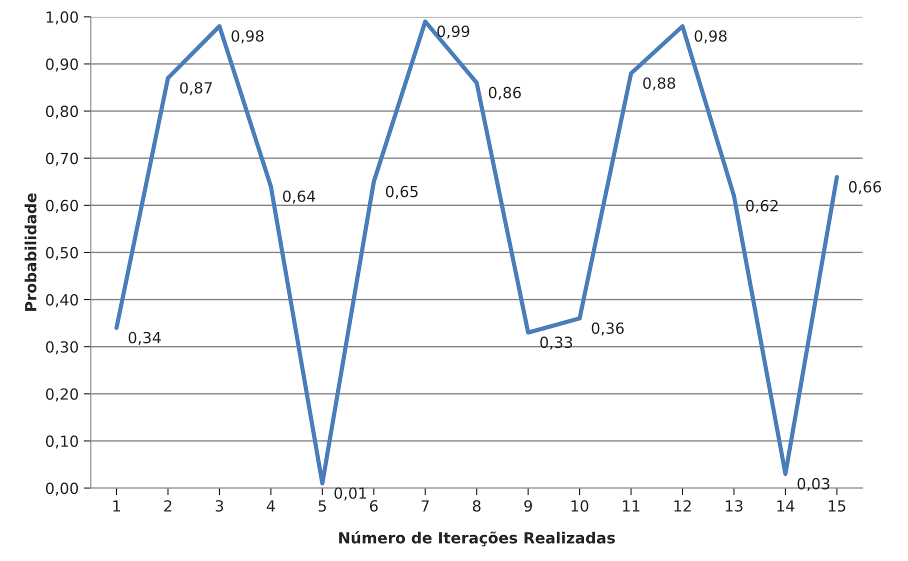 This screenshot has height=561, width=908. What do you see at coordinates (785, 506) in the screenshot?
I see `x-tick-label: 14` at bounding box center [785, 506].